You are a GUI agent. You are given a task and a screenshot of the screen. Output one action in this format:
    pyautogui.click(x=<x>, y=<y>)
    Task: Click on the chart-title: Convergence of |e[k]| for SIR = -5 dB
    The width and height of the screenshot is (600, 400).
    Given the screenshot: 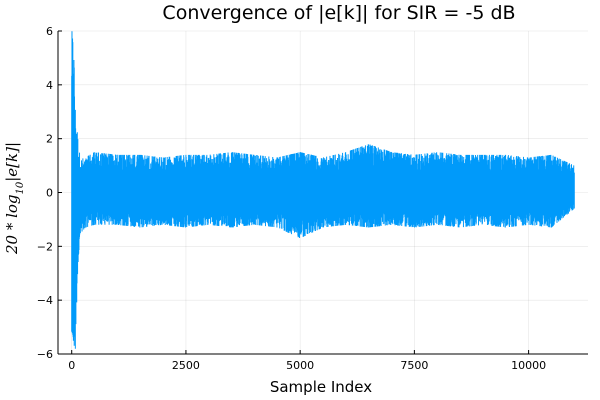 What is the action you would take?
    pyautogui.click(x=338, y=13)
    